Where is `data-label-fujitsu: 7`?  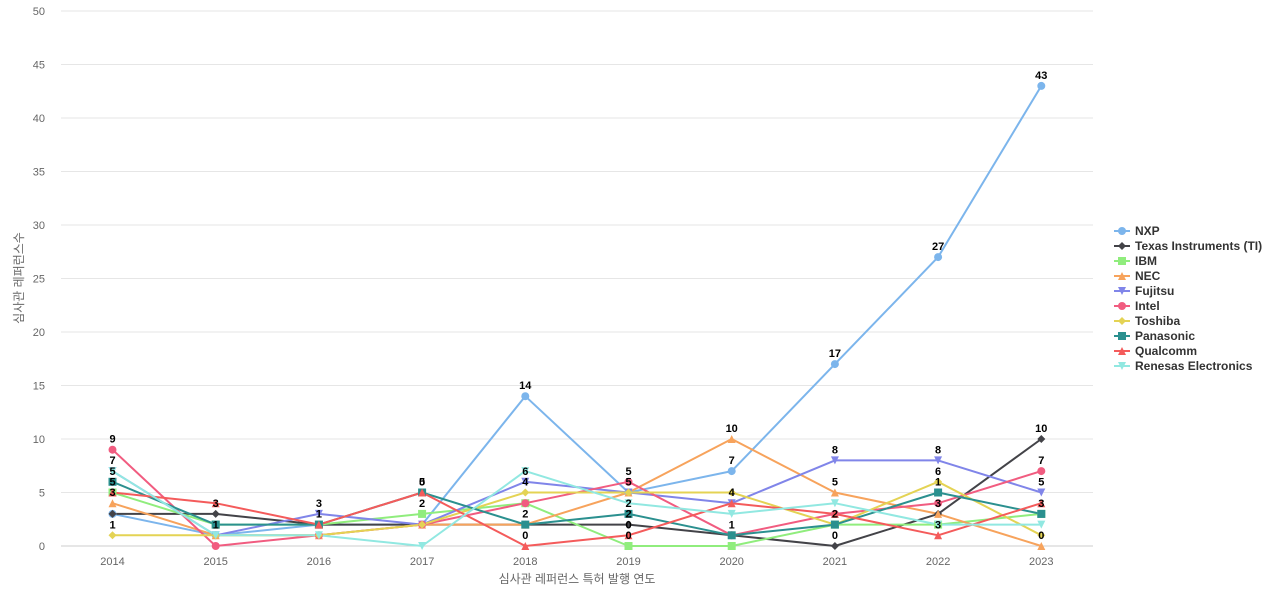
data-label-fujitsu: 7 is located at coordinates (112, 461).